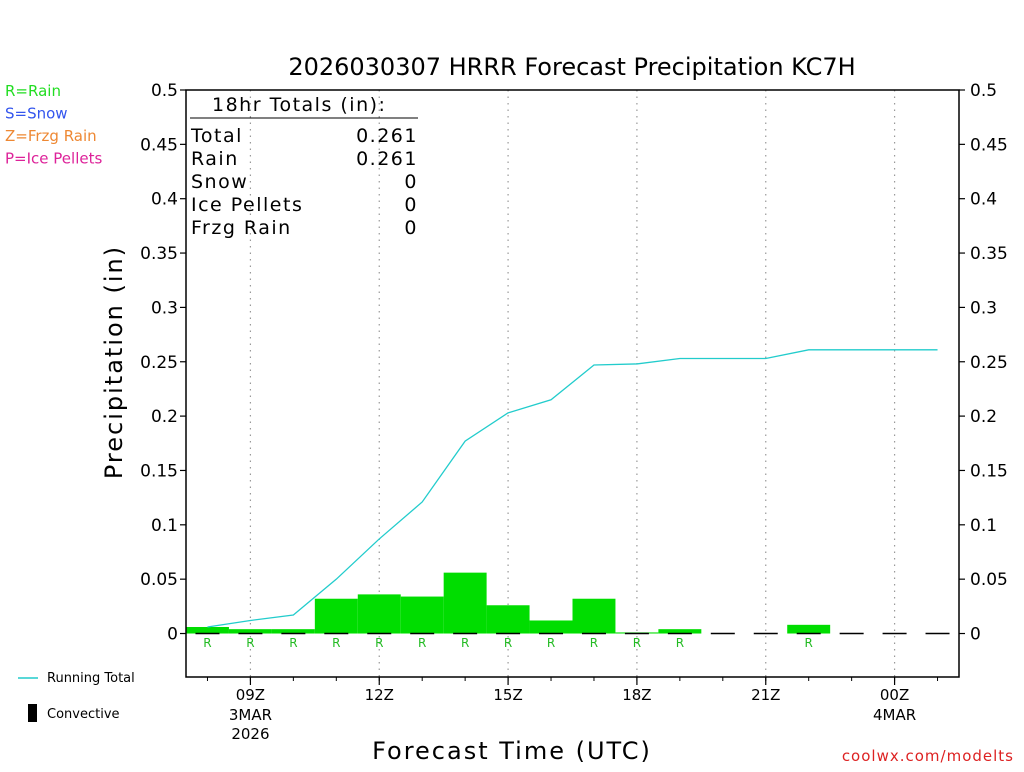  Describe the element at coordinates (411, 182) in the screenshot. I see `totals-value-2: 0` at that location.